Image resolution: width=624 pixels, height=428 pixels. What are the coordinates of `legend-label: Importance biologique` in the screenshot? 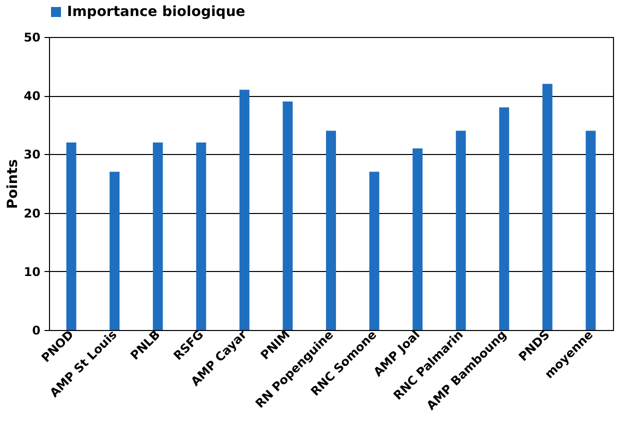 It's located at (156, 12).